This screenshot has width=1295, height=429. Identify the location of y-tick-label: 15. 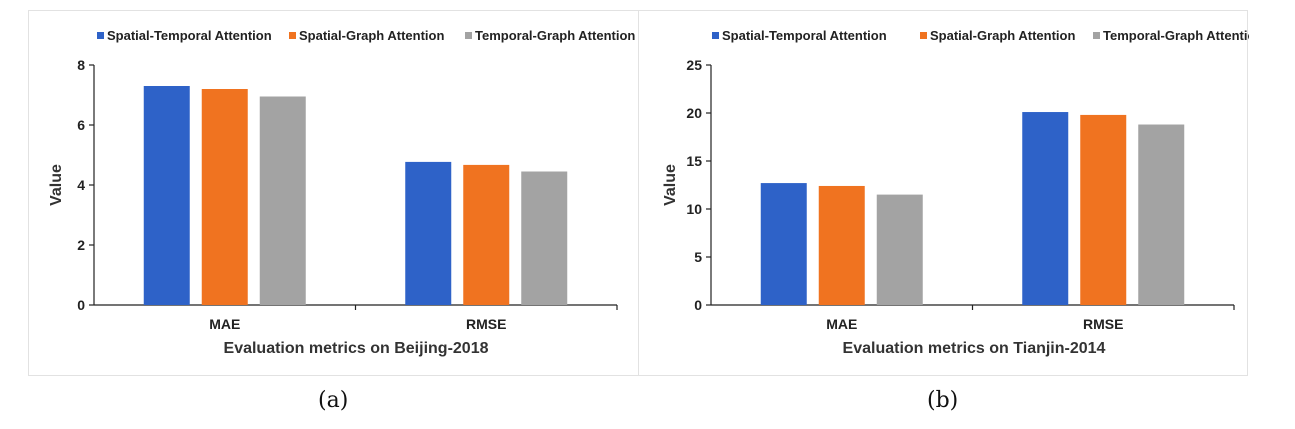
(694, 161).